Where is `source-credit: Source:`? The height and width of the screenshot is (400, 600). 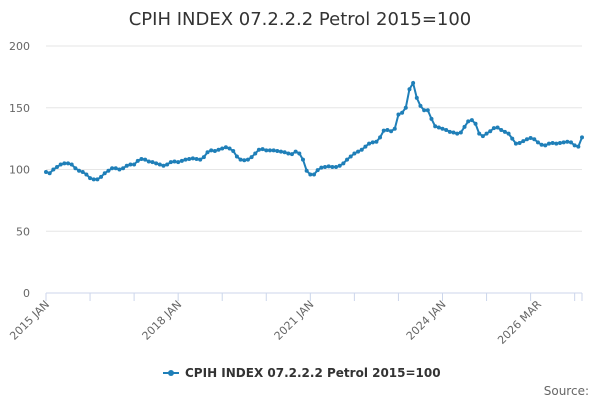
source-credit: Source: is located at coordinates (566, 391).